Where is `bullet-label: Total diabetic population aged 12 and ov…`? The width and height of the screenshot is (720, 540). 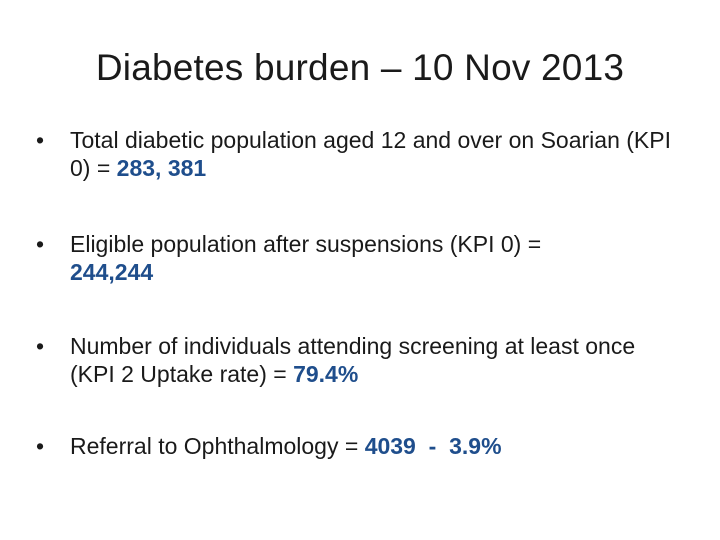 bullet-label: Total diabetic population aged 12 and ov… is located at coordinates (370, 154).